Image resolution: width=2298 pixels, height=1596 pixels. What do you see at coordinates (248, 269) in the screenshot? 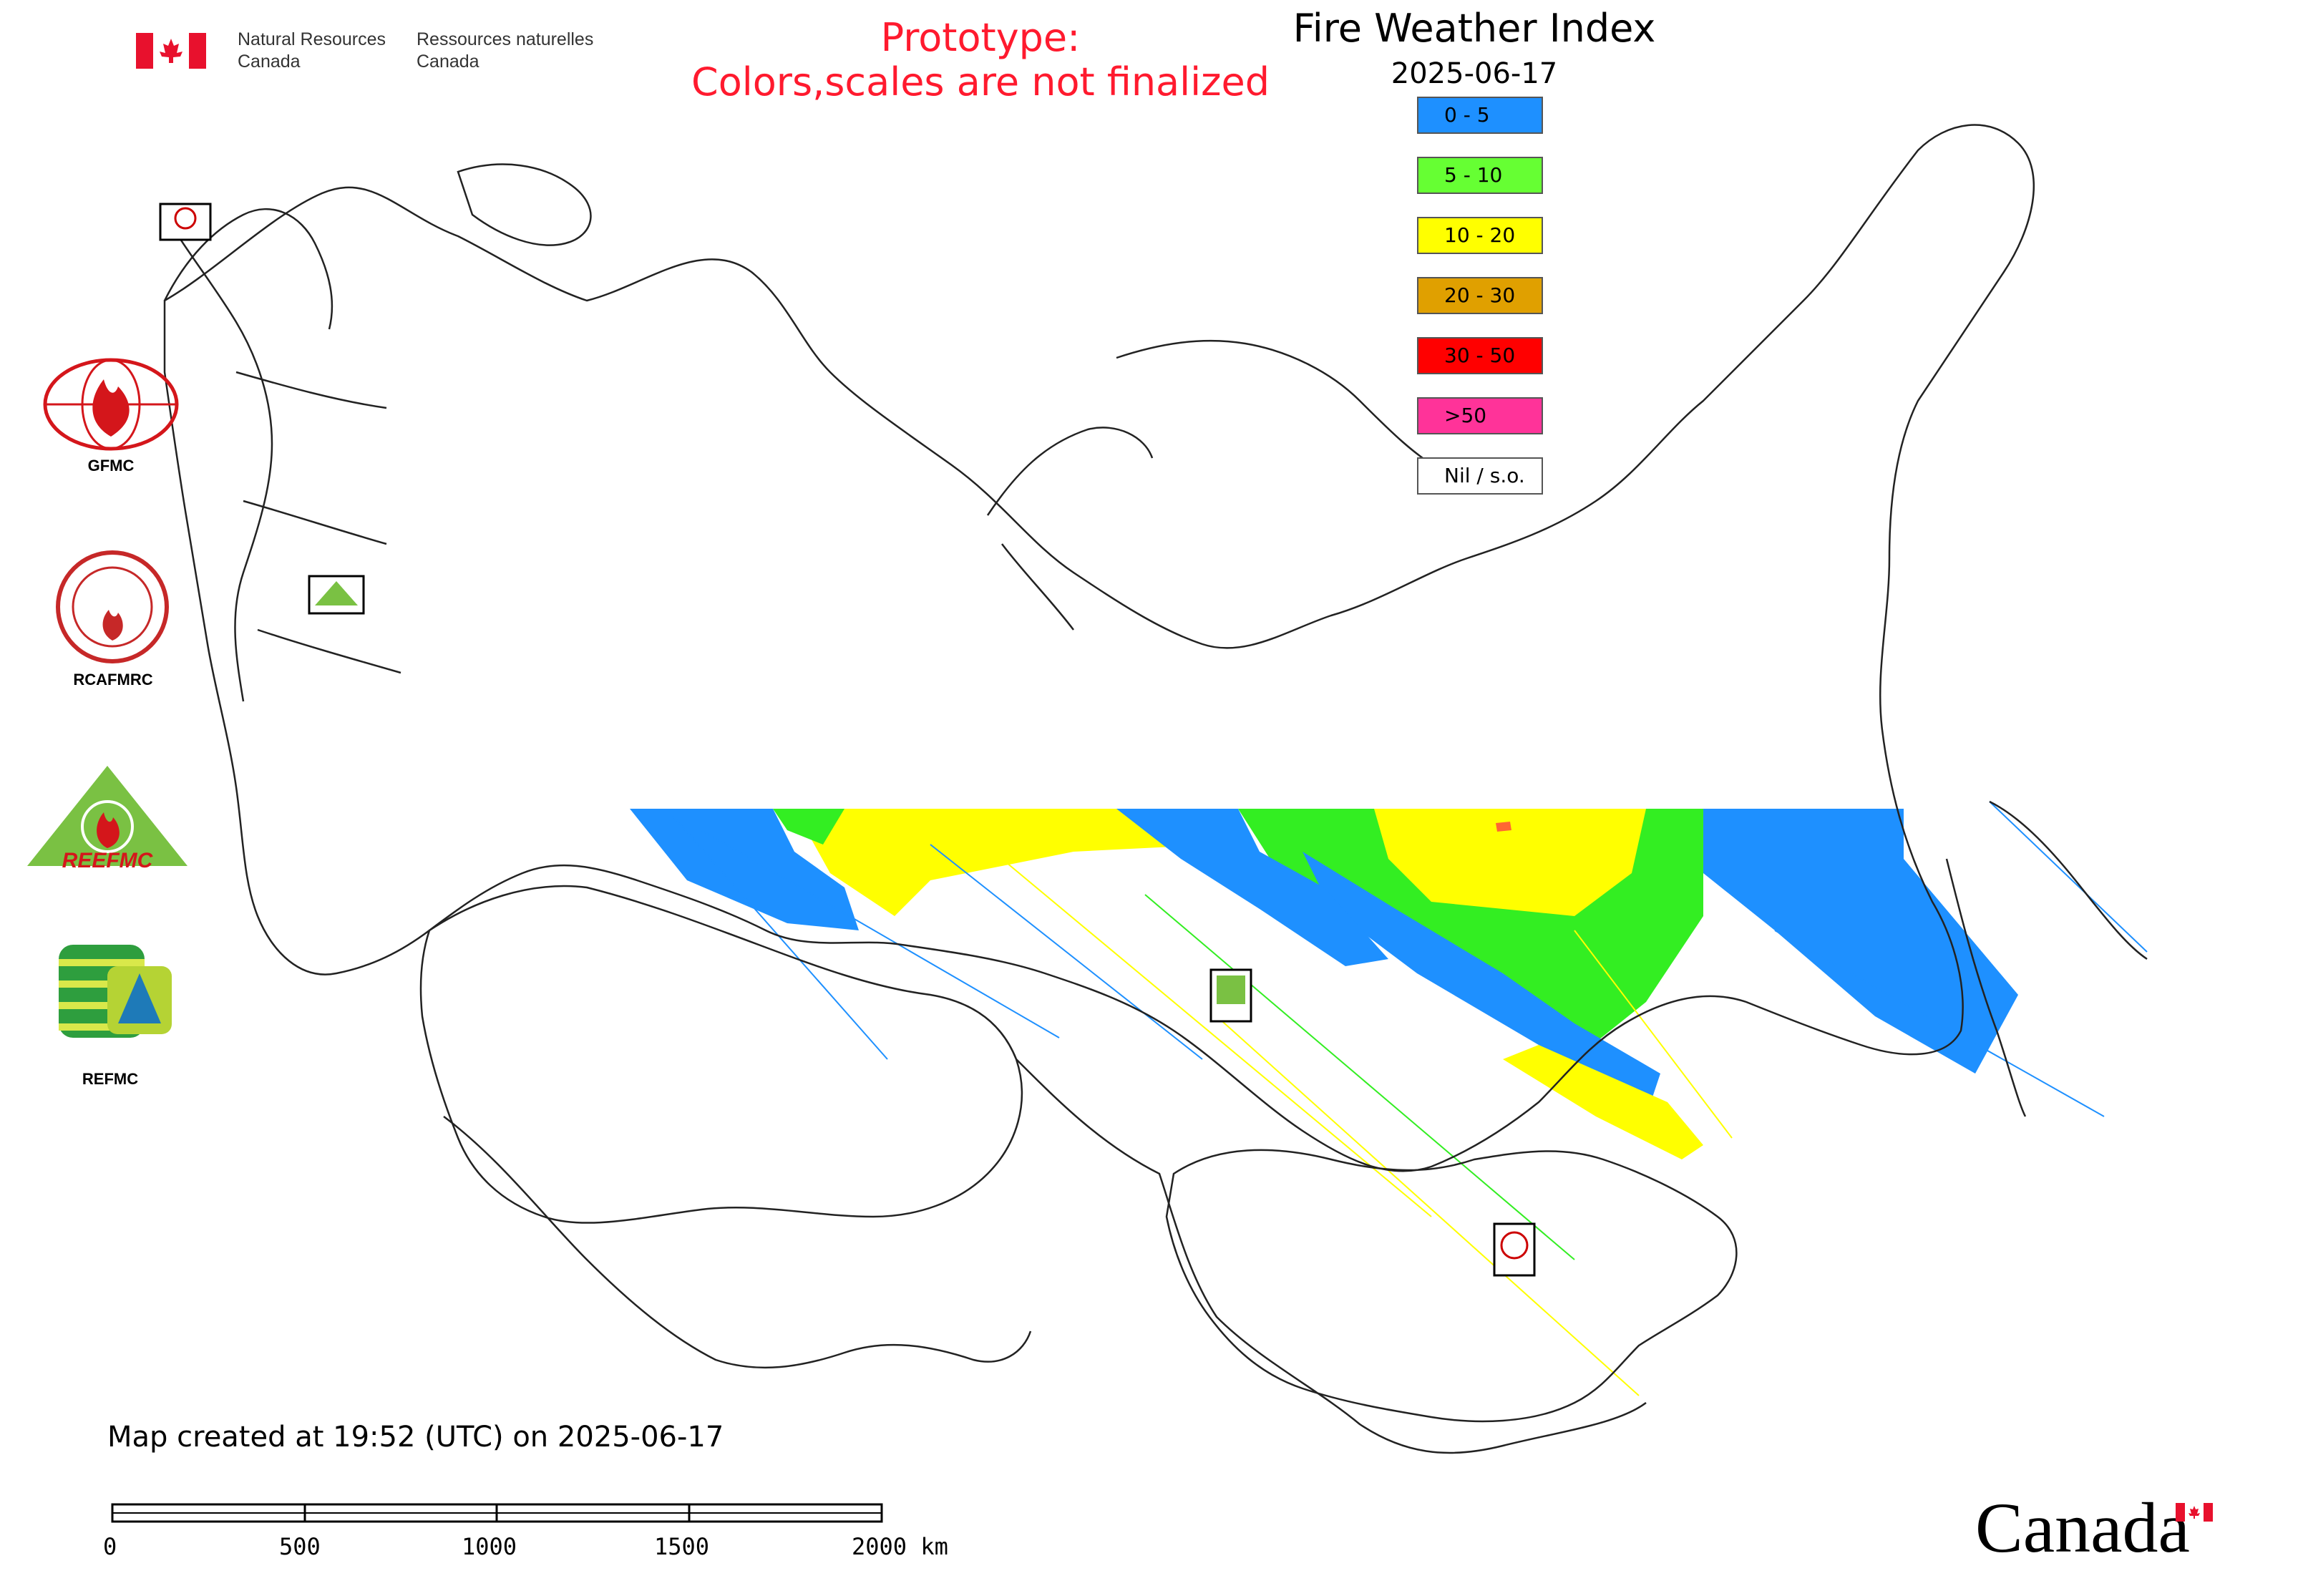
I see `scandinavia-outline` at bounding box center [248, 269].